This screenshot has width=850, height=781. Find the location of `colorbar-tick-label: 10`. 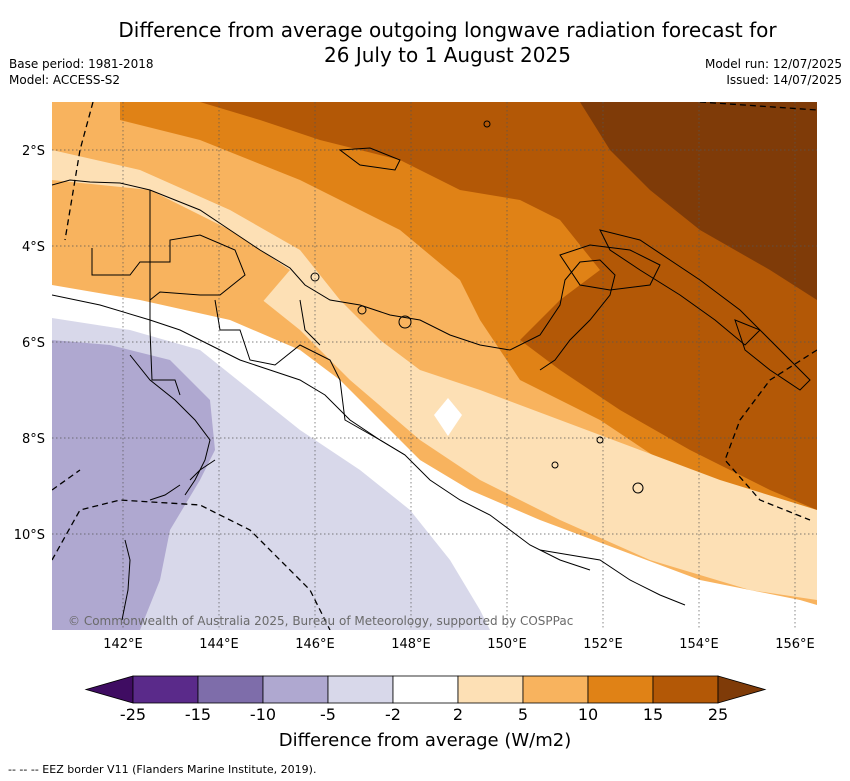

colorbar-tick-label: 10 is located at coordinates (588, 714).